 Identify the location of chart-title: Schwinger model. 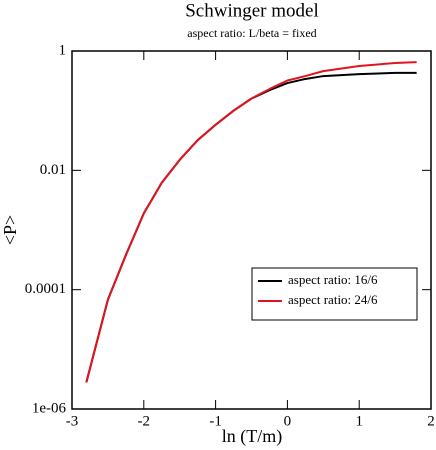
(252, 10).